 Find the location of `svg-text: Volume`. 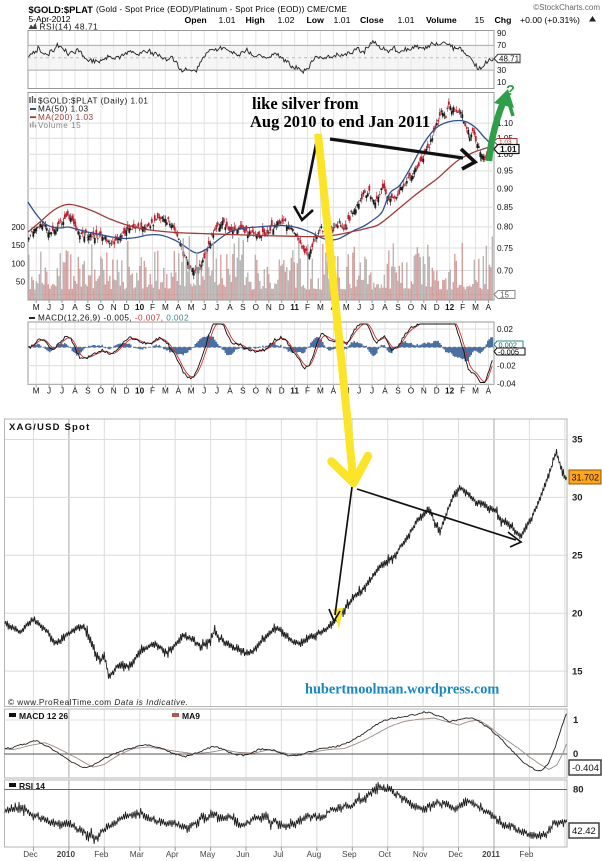

svg-text: Volume is located at coordinates (441, 20).